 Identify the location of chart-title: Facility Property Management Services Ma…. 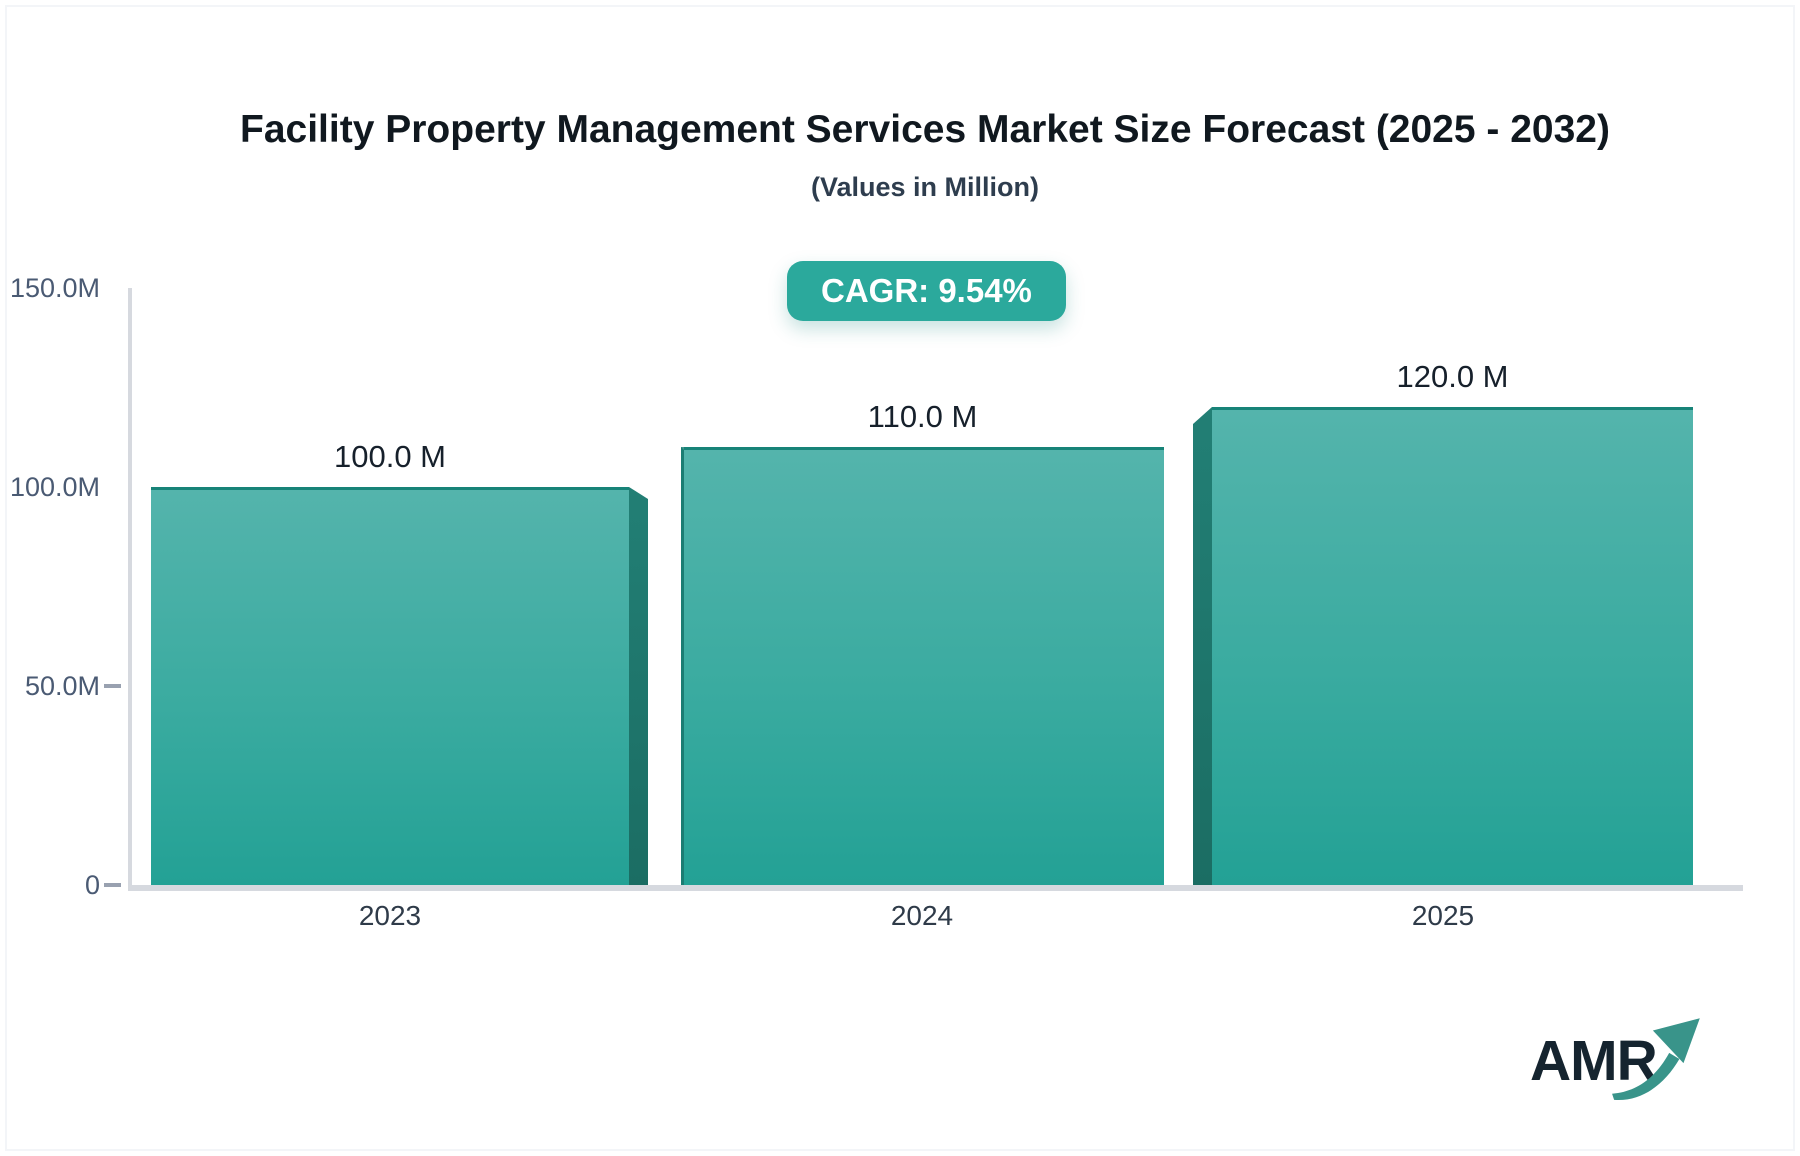
(925, 129).